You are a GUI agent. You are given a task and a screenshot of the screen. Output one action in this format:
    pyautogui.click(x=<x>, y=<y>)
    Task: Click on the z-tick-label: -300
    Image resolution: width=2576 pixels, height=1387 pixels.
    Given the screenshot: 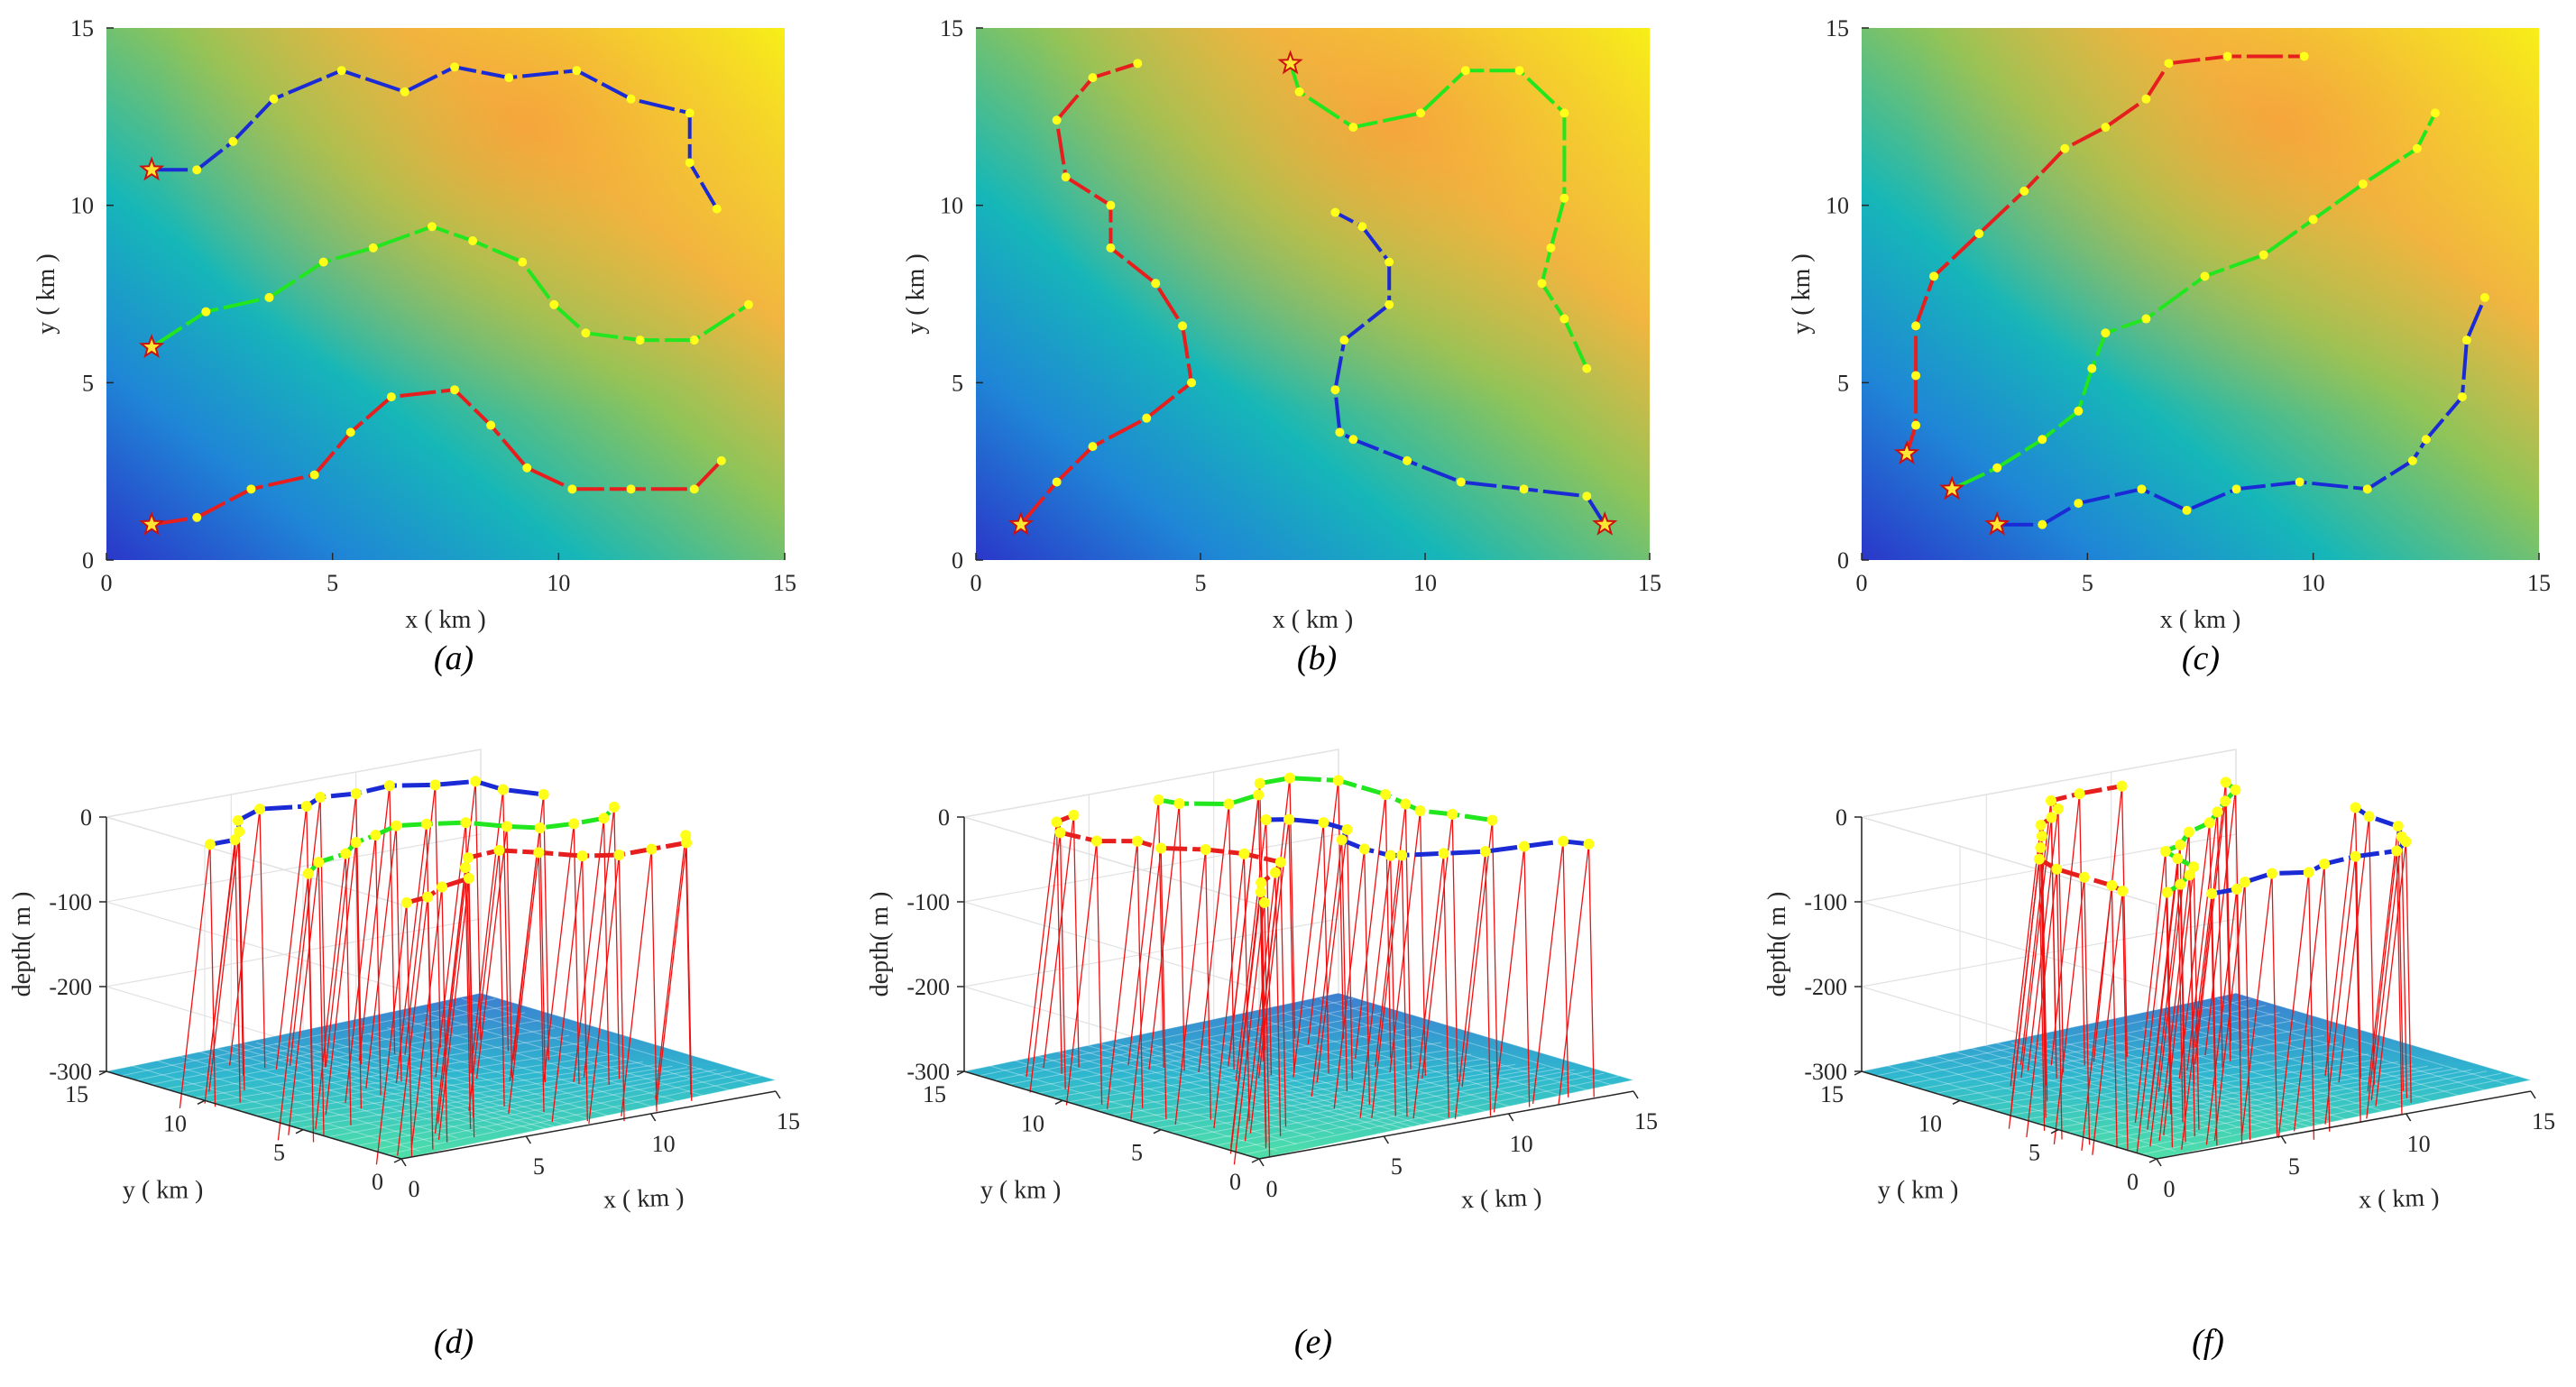 What is the action you would take?
    pyautogui.click(x=928, y=1072)
    